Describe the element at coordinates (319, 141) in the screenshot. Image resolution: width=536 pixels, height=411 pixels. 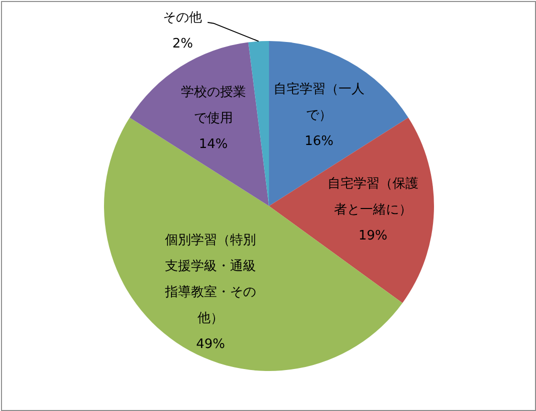
I see `data-label: 16%` at that location.